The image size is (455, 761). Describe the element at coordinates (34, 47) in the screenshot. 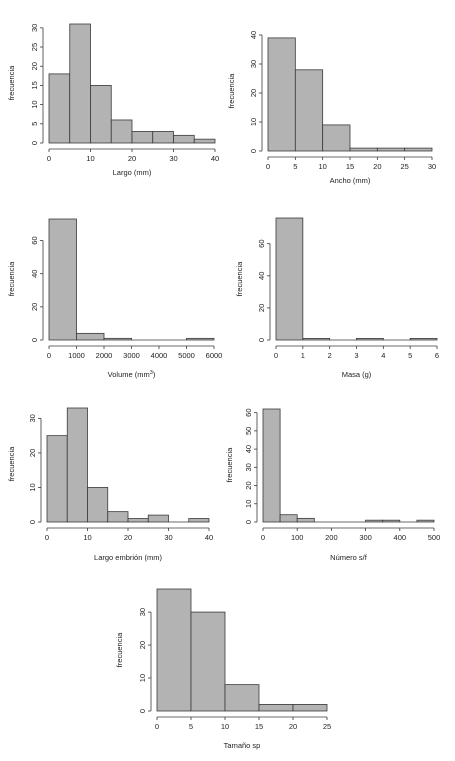

I see `y-tick-label: 25` at that location.